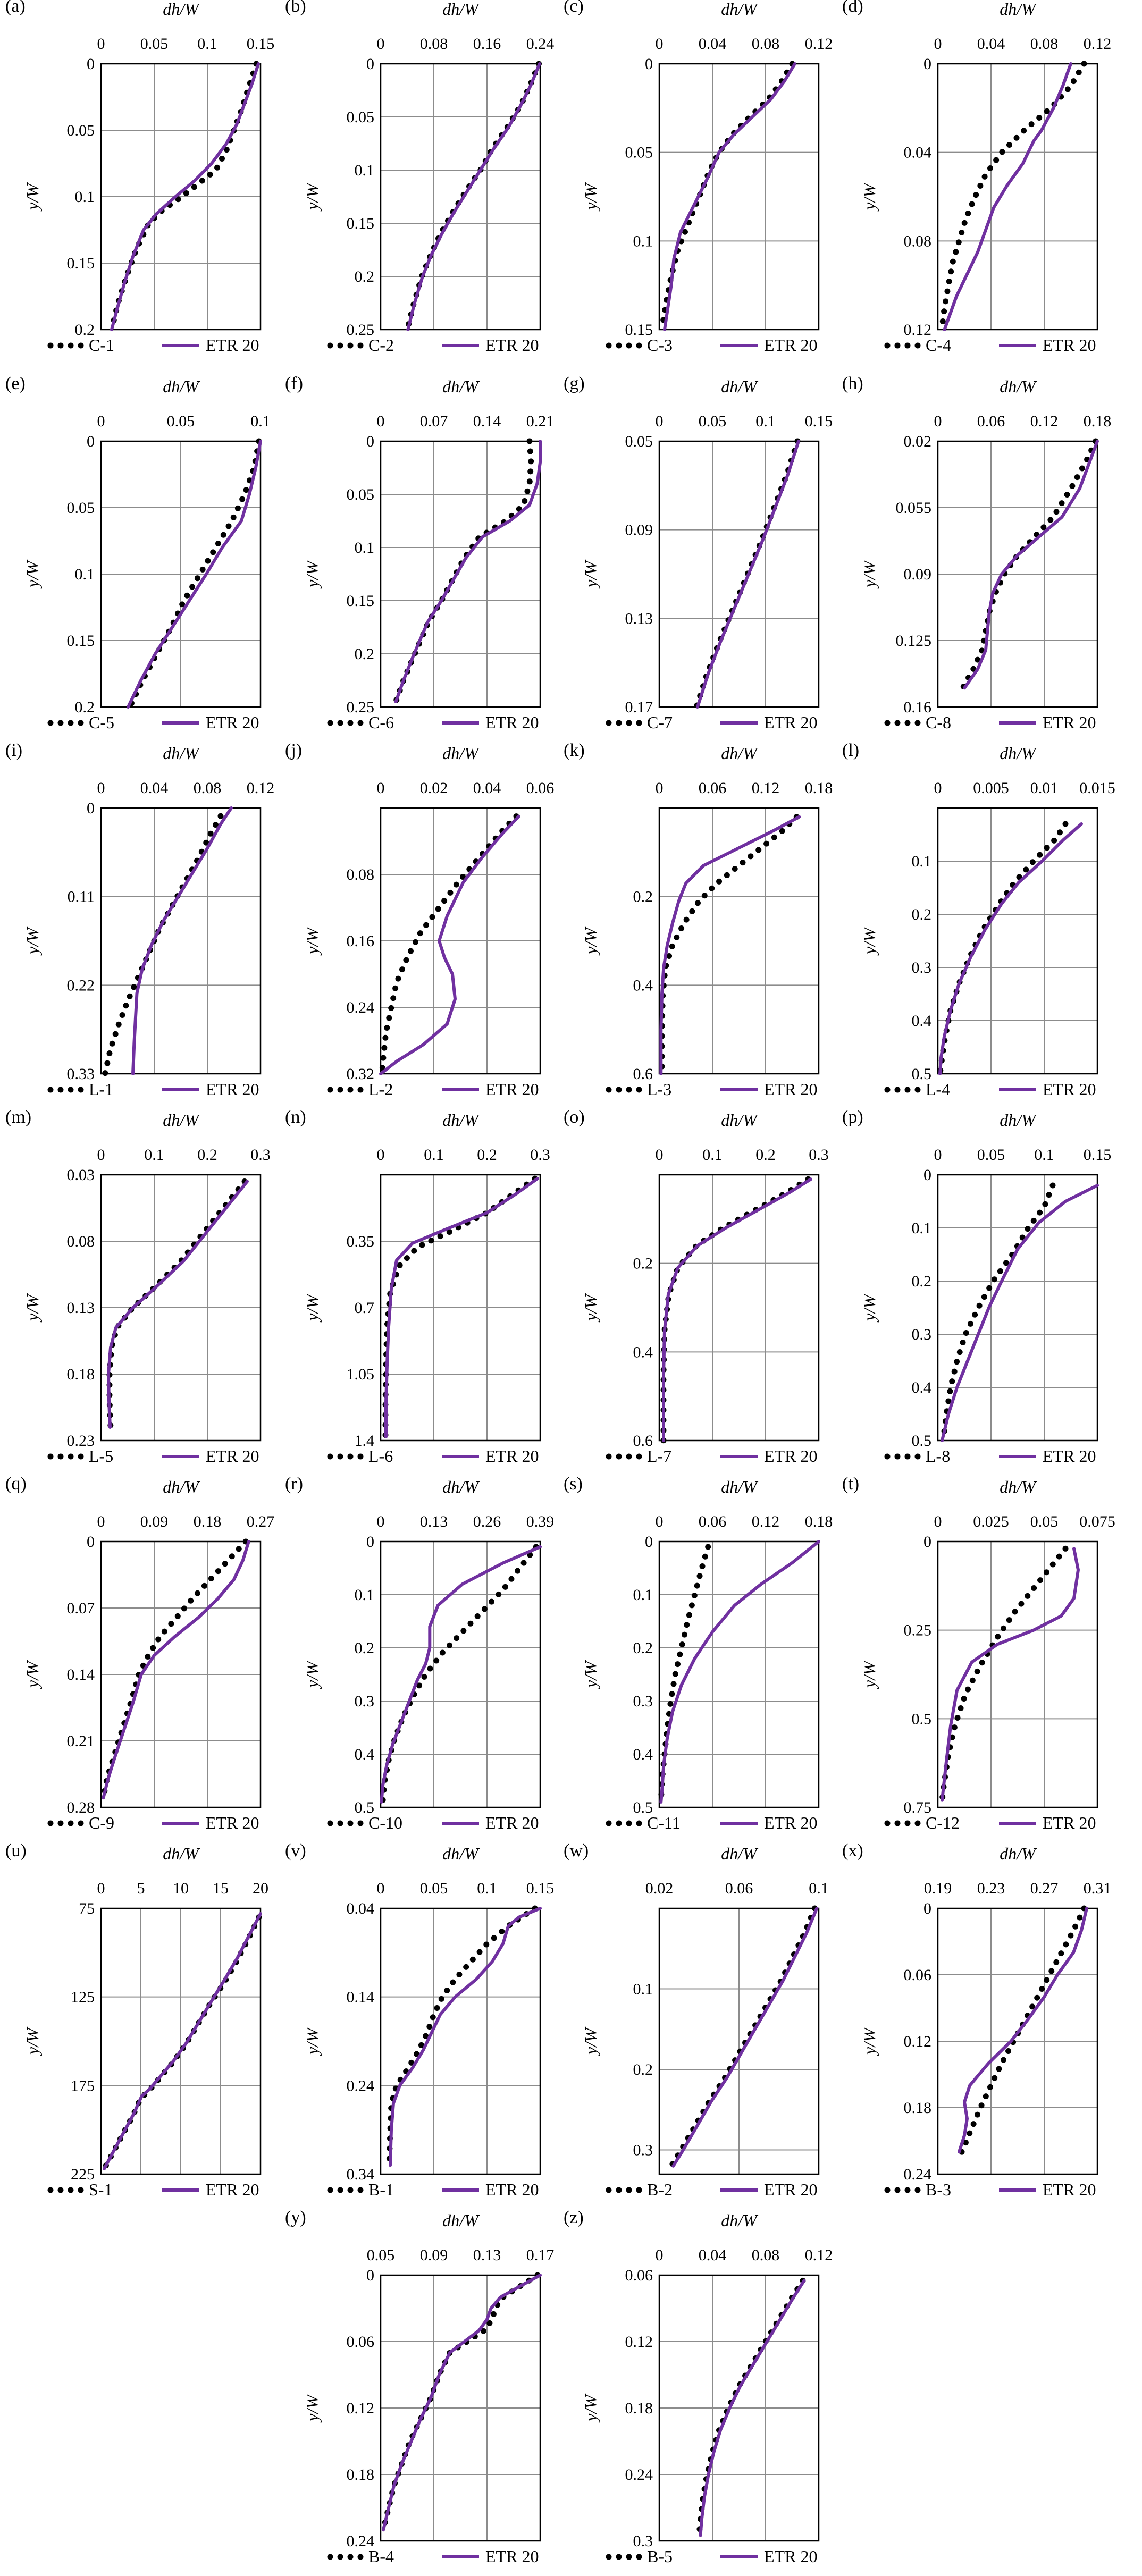 This screenshot has width=1142, height=2576. I want to click on legend-label-data: C-4, so click(939, 345).